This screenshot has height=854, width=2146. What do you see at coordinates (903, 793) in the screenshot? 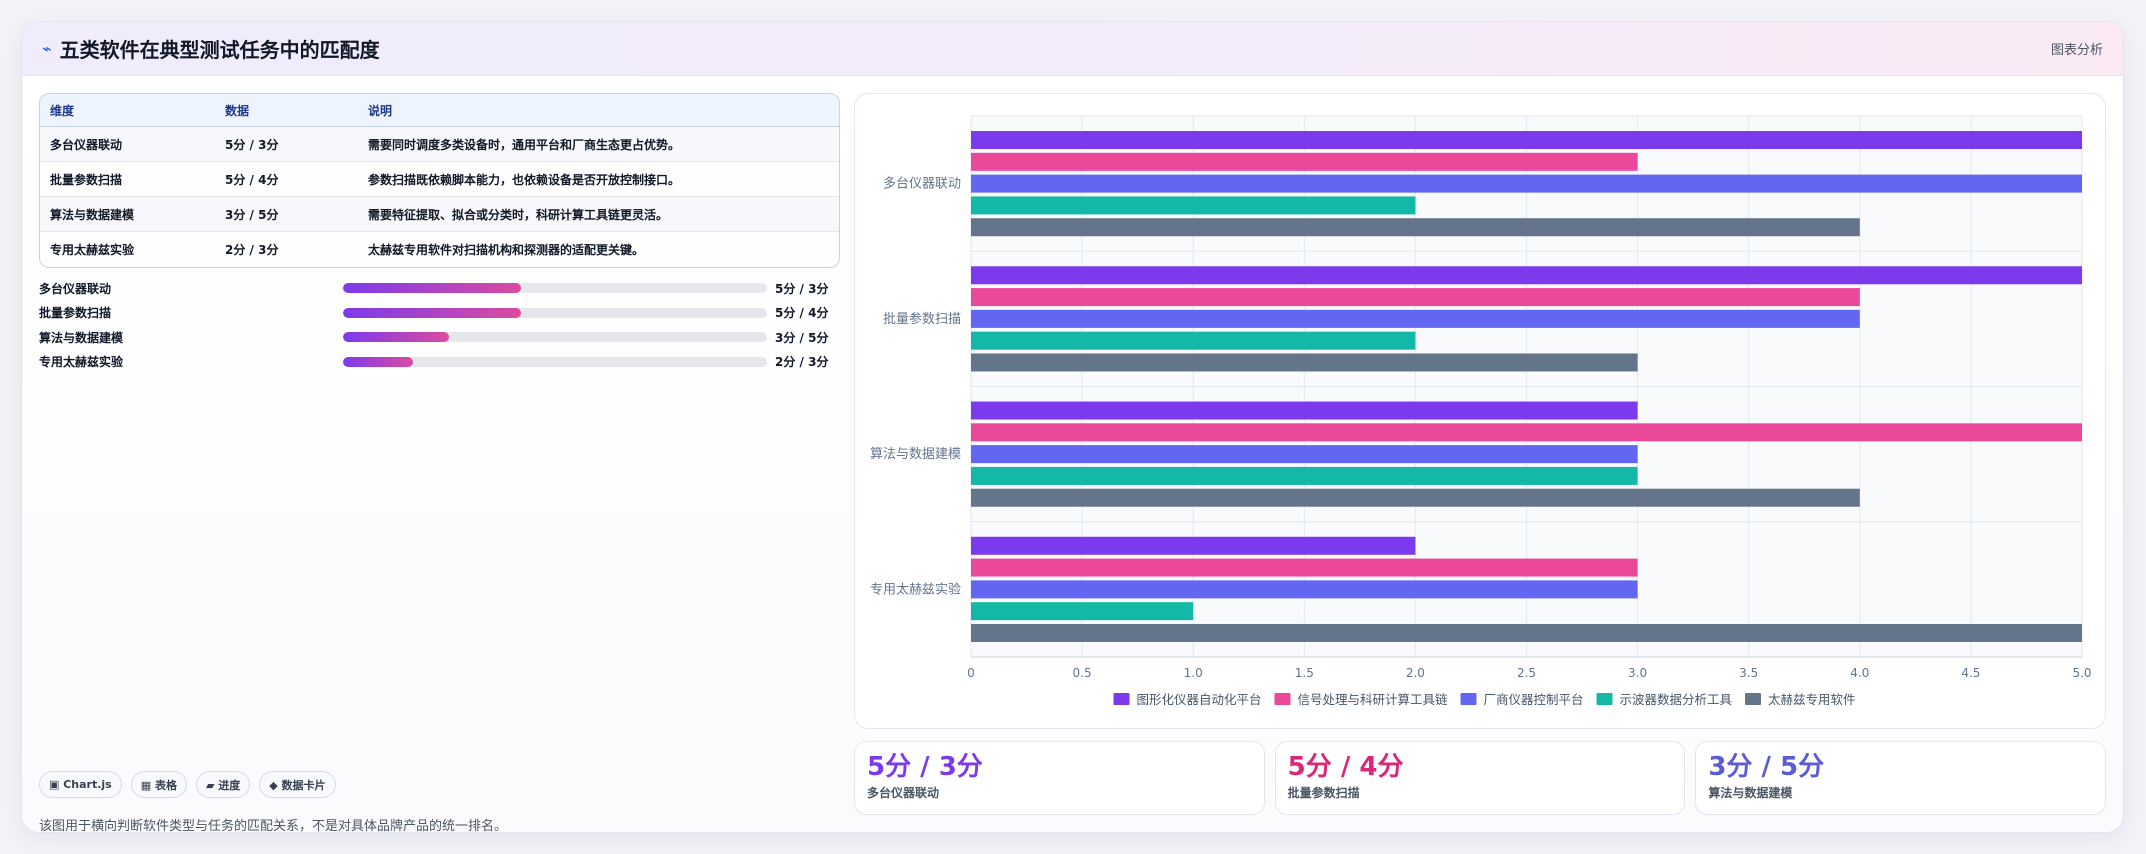
I see `stat-label: 多台仪器联动` at bounding box center [903, 793].